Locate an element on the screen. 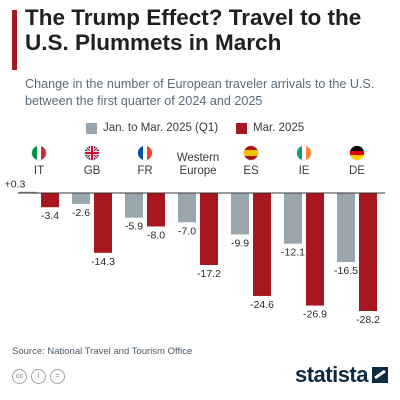 The image size is (400, 400). value-label-q1: -16.5 is located at coordinates (346, 271).